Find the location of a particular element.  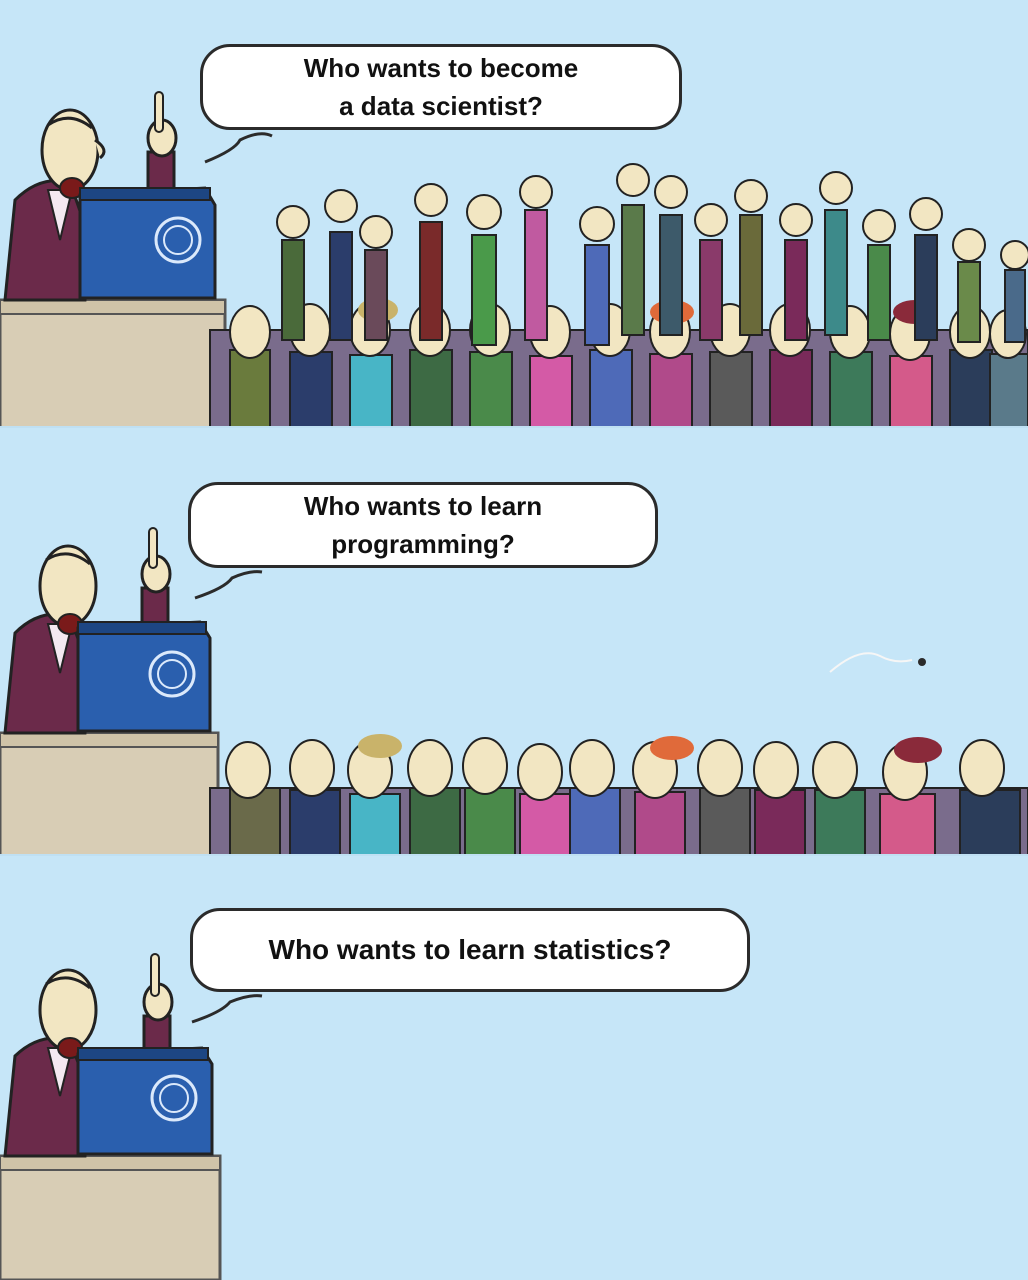

speaker is located at coordinates (88, 1055).